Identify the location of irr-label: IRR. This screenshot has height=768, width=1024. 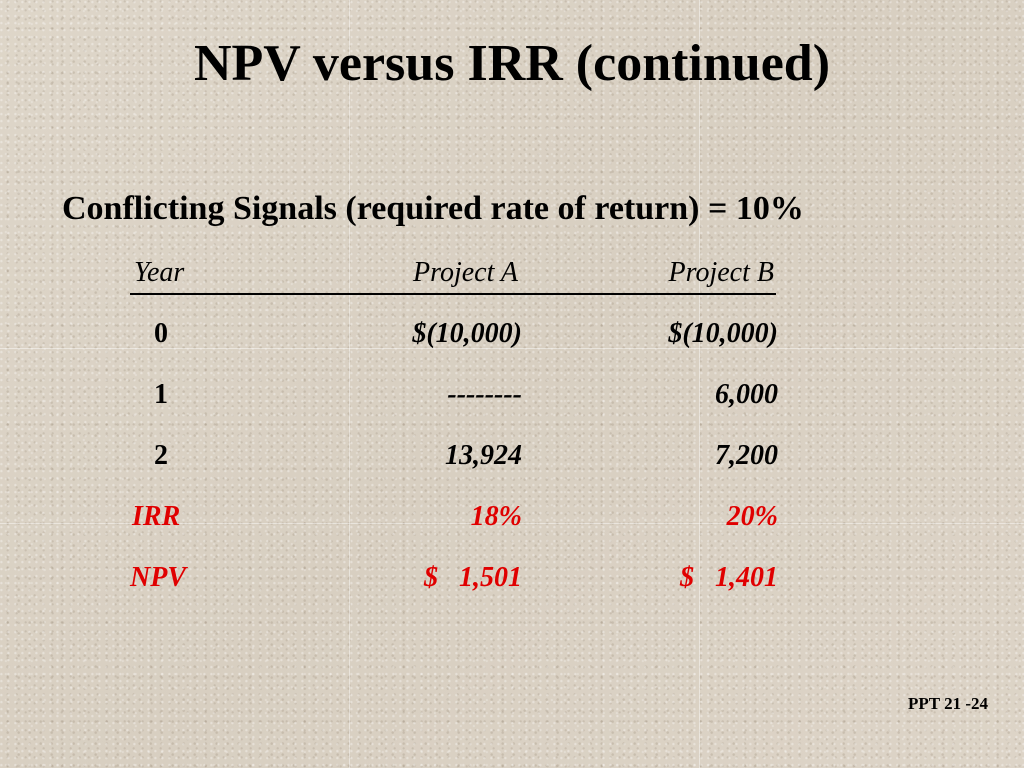
(156, 516).